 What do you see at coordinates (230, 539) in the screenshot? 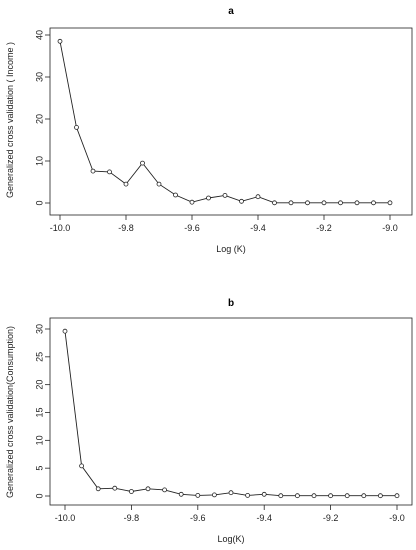
I see `chart-b-xlabel: Log(K)` at bounding box center [230, 539].